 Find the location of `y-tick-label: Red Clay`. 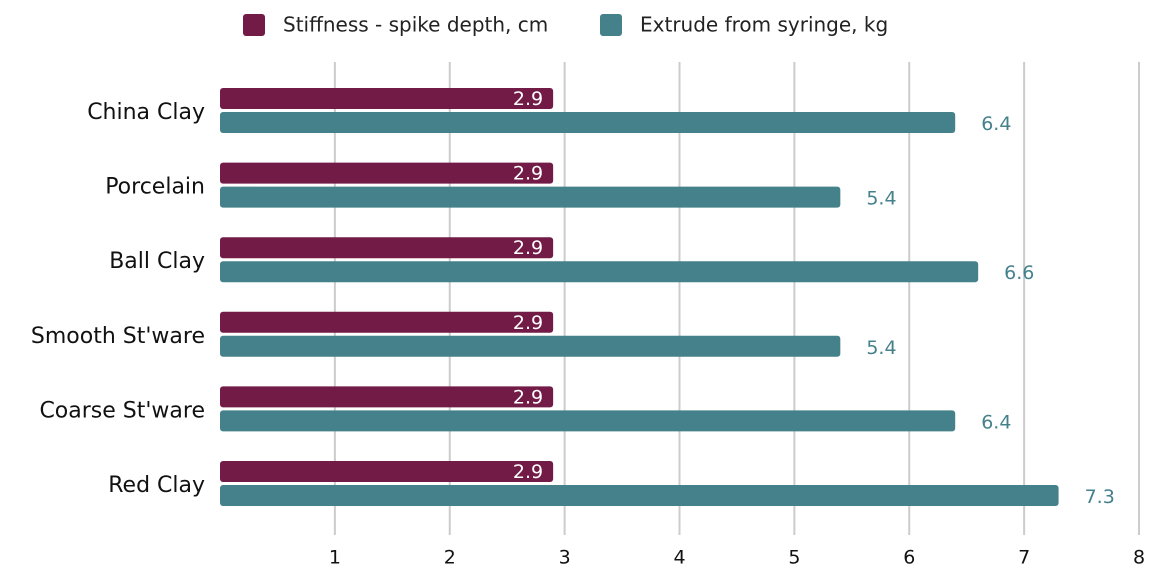

y-tick-label: Red Clay is located at coordinates (156, 485).